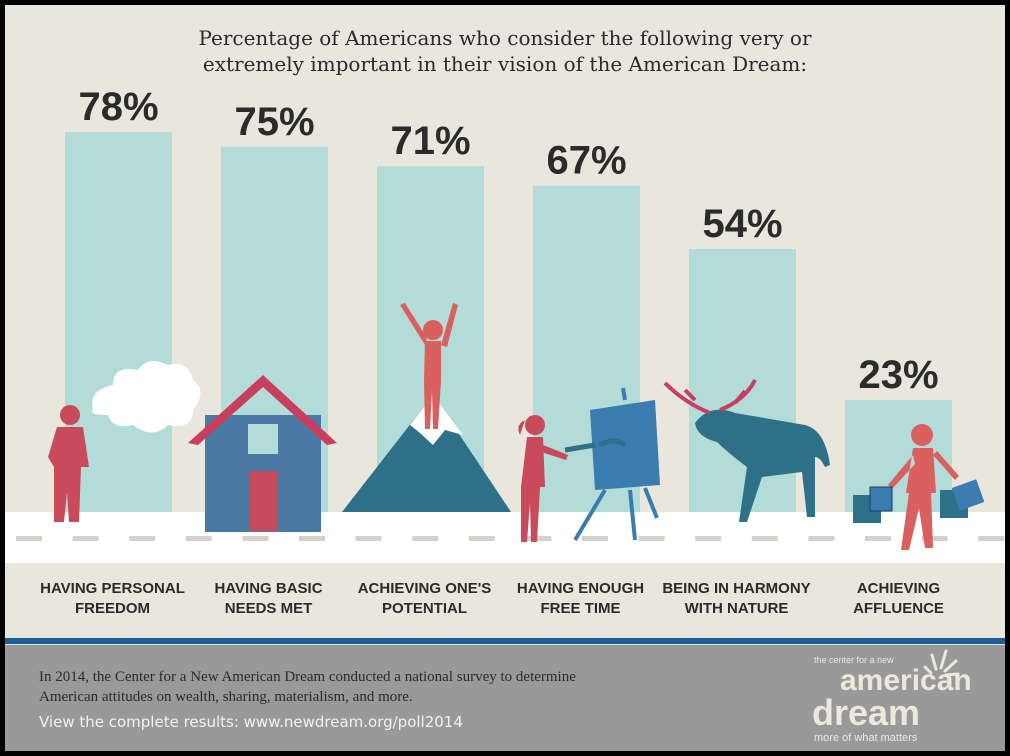 Image resolution: width=1010 pixels, height=756 pixels. I want to click on category-label-3: ACHIEVING ONE'S, so click(425, 588).